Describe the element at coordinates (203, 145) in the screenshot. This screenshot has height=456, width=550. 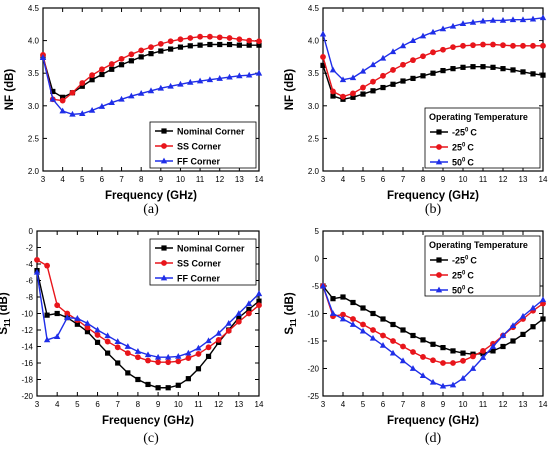
I see `legend: Nominal Corner SS Corner FF Corner` at that location.